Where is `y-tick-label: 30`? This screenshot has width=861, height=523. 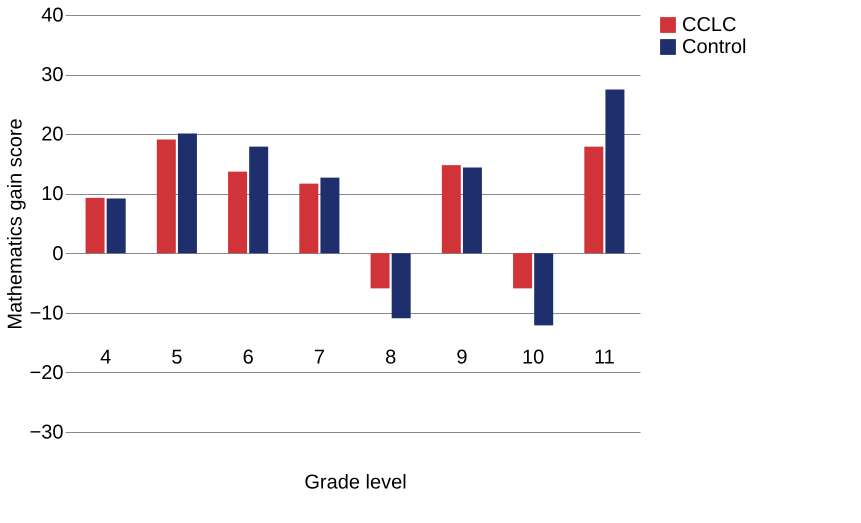
y-tick-label: 30 is located at coordinates (52, 75).